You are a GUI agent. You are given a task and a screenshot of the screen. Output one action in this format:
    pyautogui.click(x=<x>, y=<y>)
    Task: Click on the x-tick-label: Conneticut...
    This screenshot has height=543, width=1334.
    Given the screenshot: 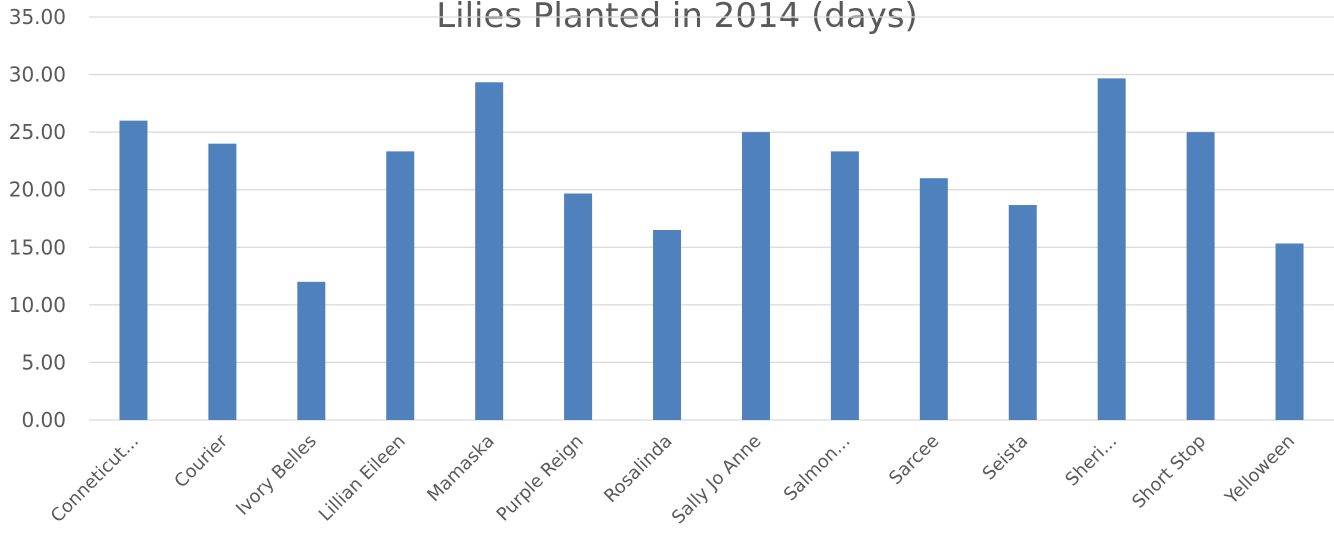 What is the action you would take?
    pyautogui.click(x=95, y=479)
    